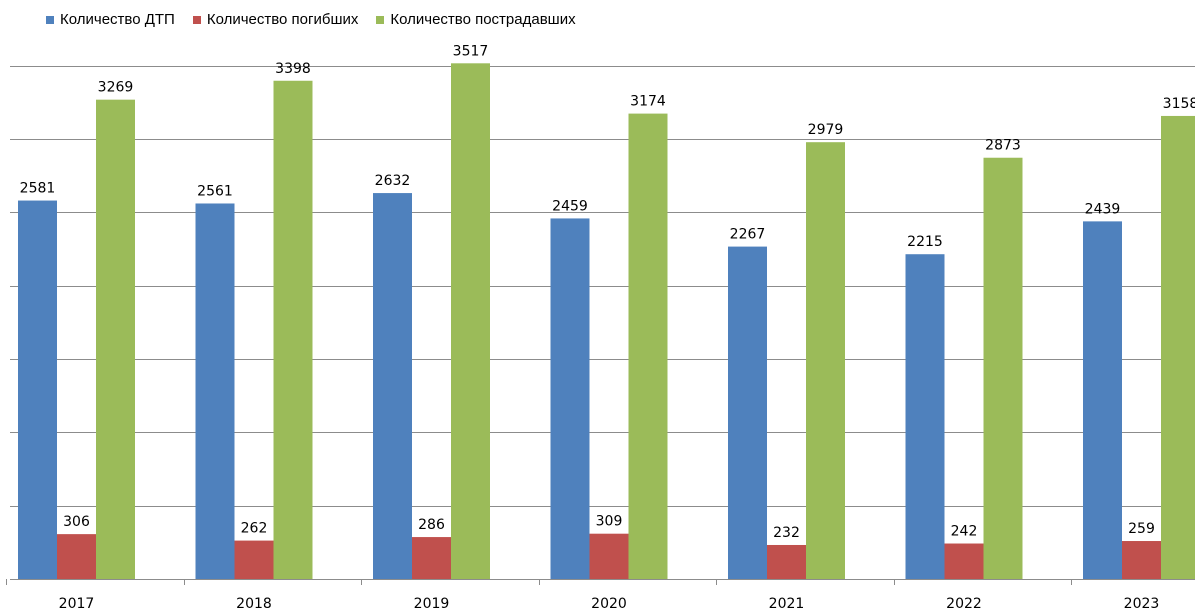  I want to click on data-label: 2632, so click(393, 181).